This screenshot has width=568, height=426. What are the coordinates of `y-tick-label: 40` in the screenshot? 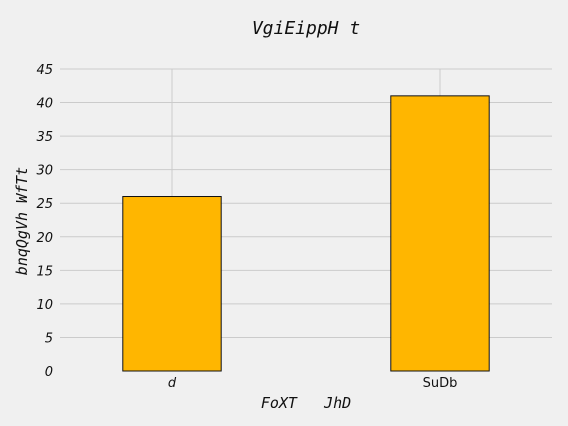 It's located at (44, 104).